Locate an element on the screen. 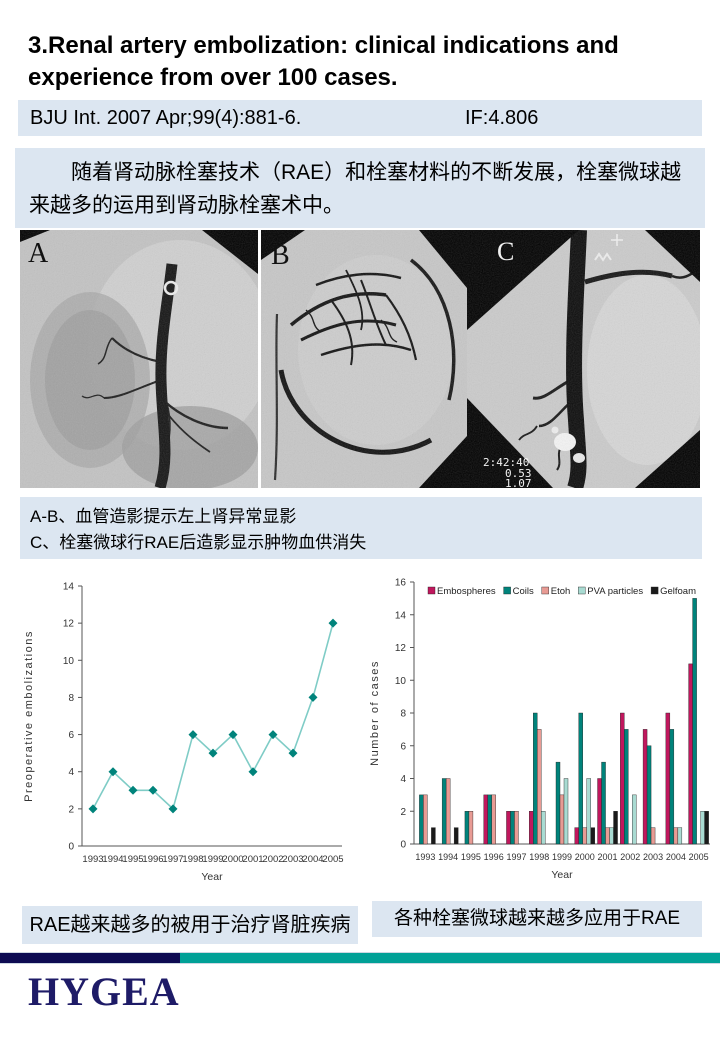 This screenshot has width=720, height=1040. figure-caption-line2: C、栓塞微球行RAE后造影显示肿物血供消失 is located at coordinates (198, 543).